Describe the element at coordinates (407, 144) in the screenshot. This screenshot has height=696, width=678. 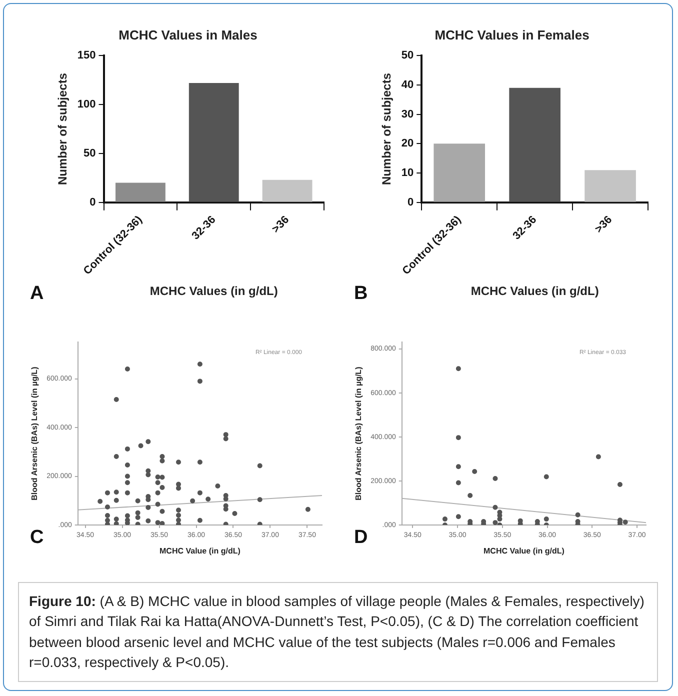
I see `y-tick-label: 20` at that location.